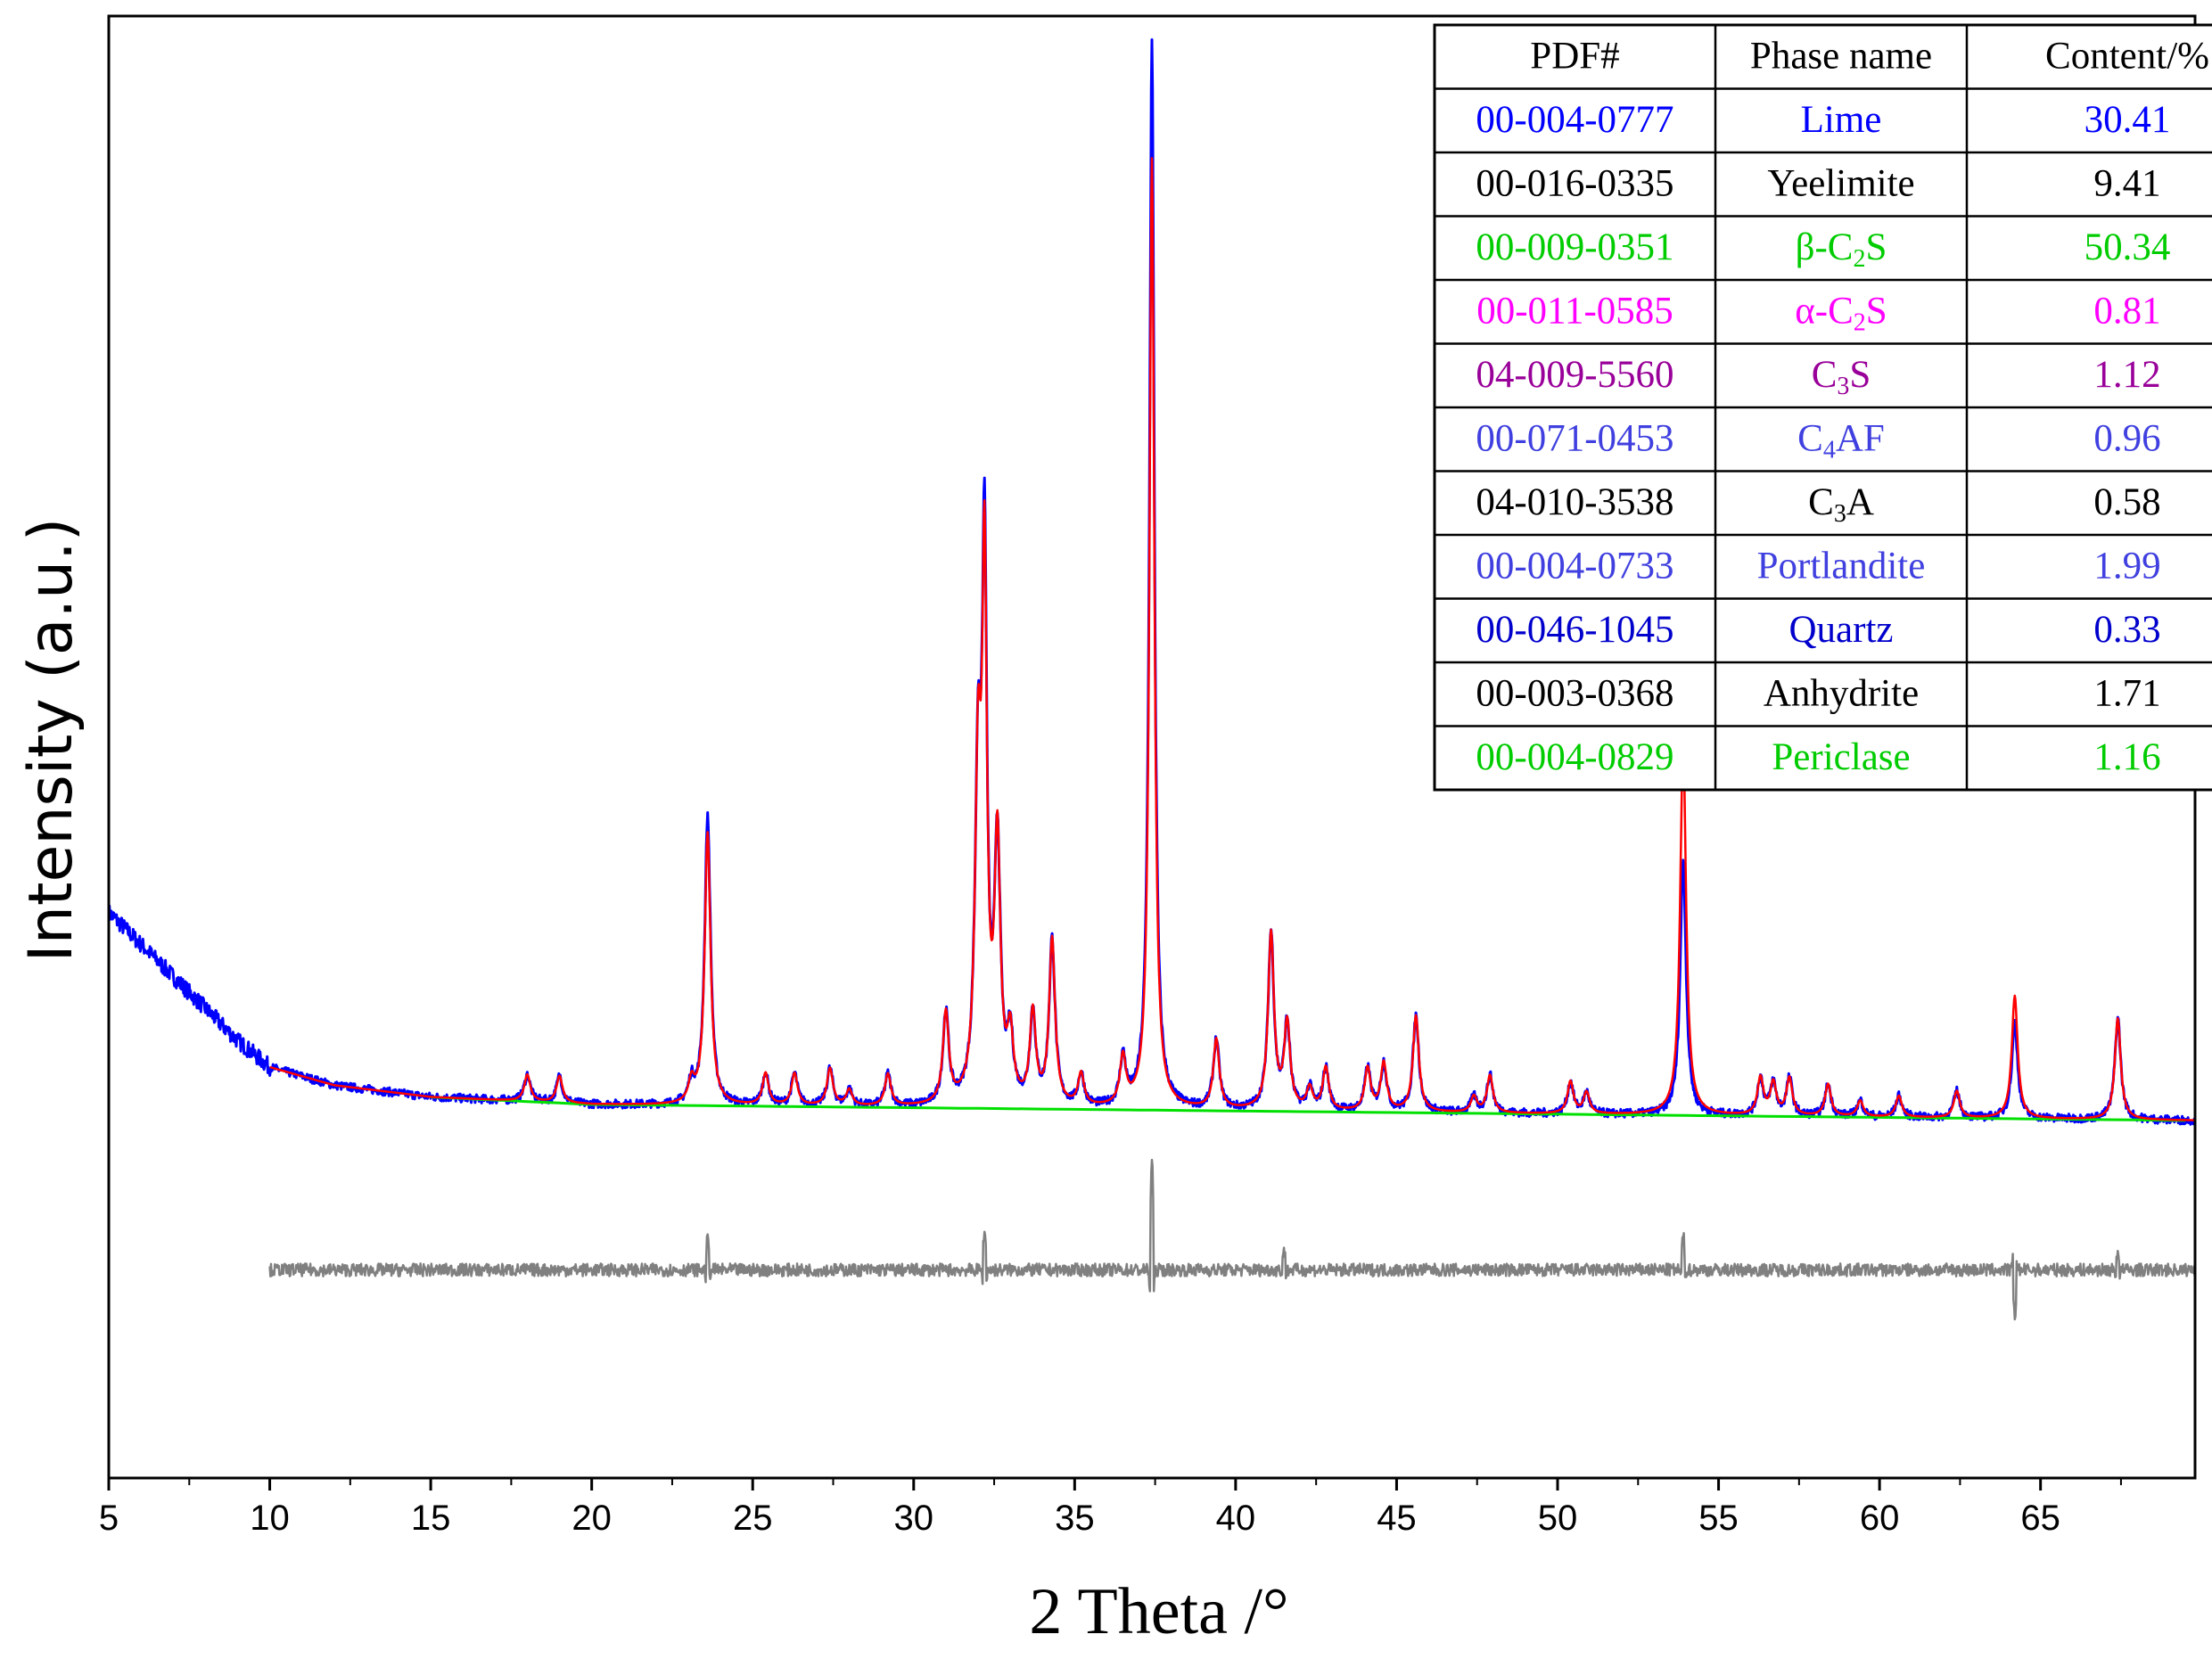 The height and width of the screenshot is (1659, 2212). I want to click on phase-table-pdf-cell: 00-004-0777, so click(1574, 120).